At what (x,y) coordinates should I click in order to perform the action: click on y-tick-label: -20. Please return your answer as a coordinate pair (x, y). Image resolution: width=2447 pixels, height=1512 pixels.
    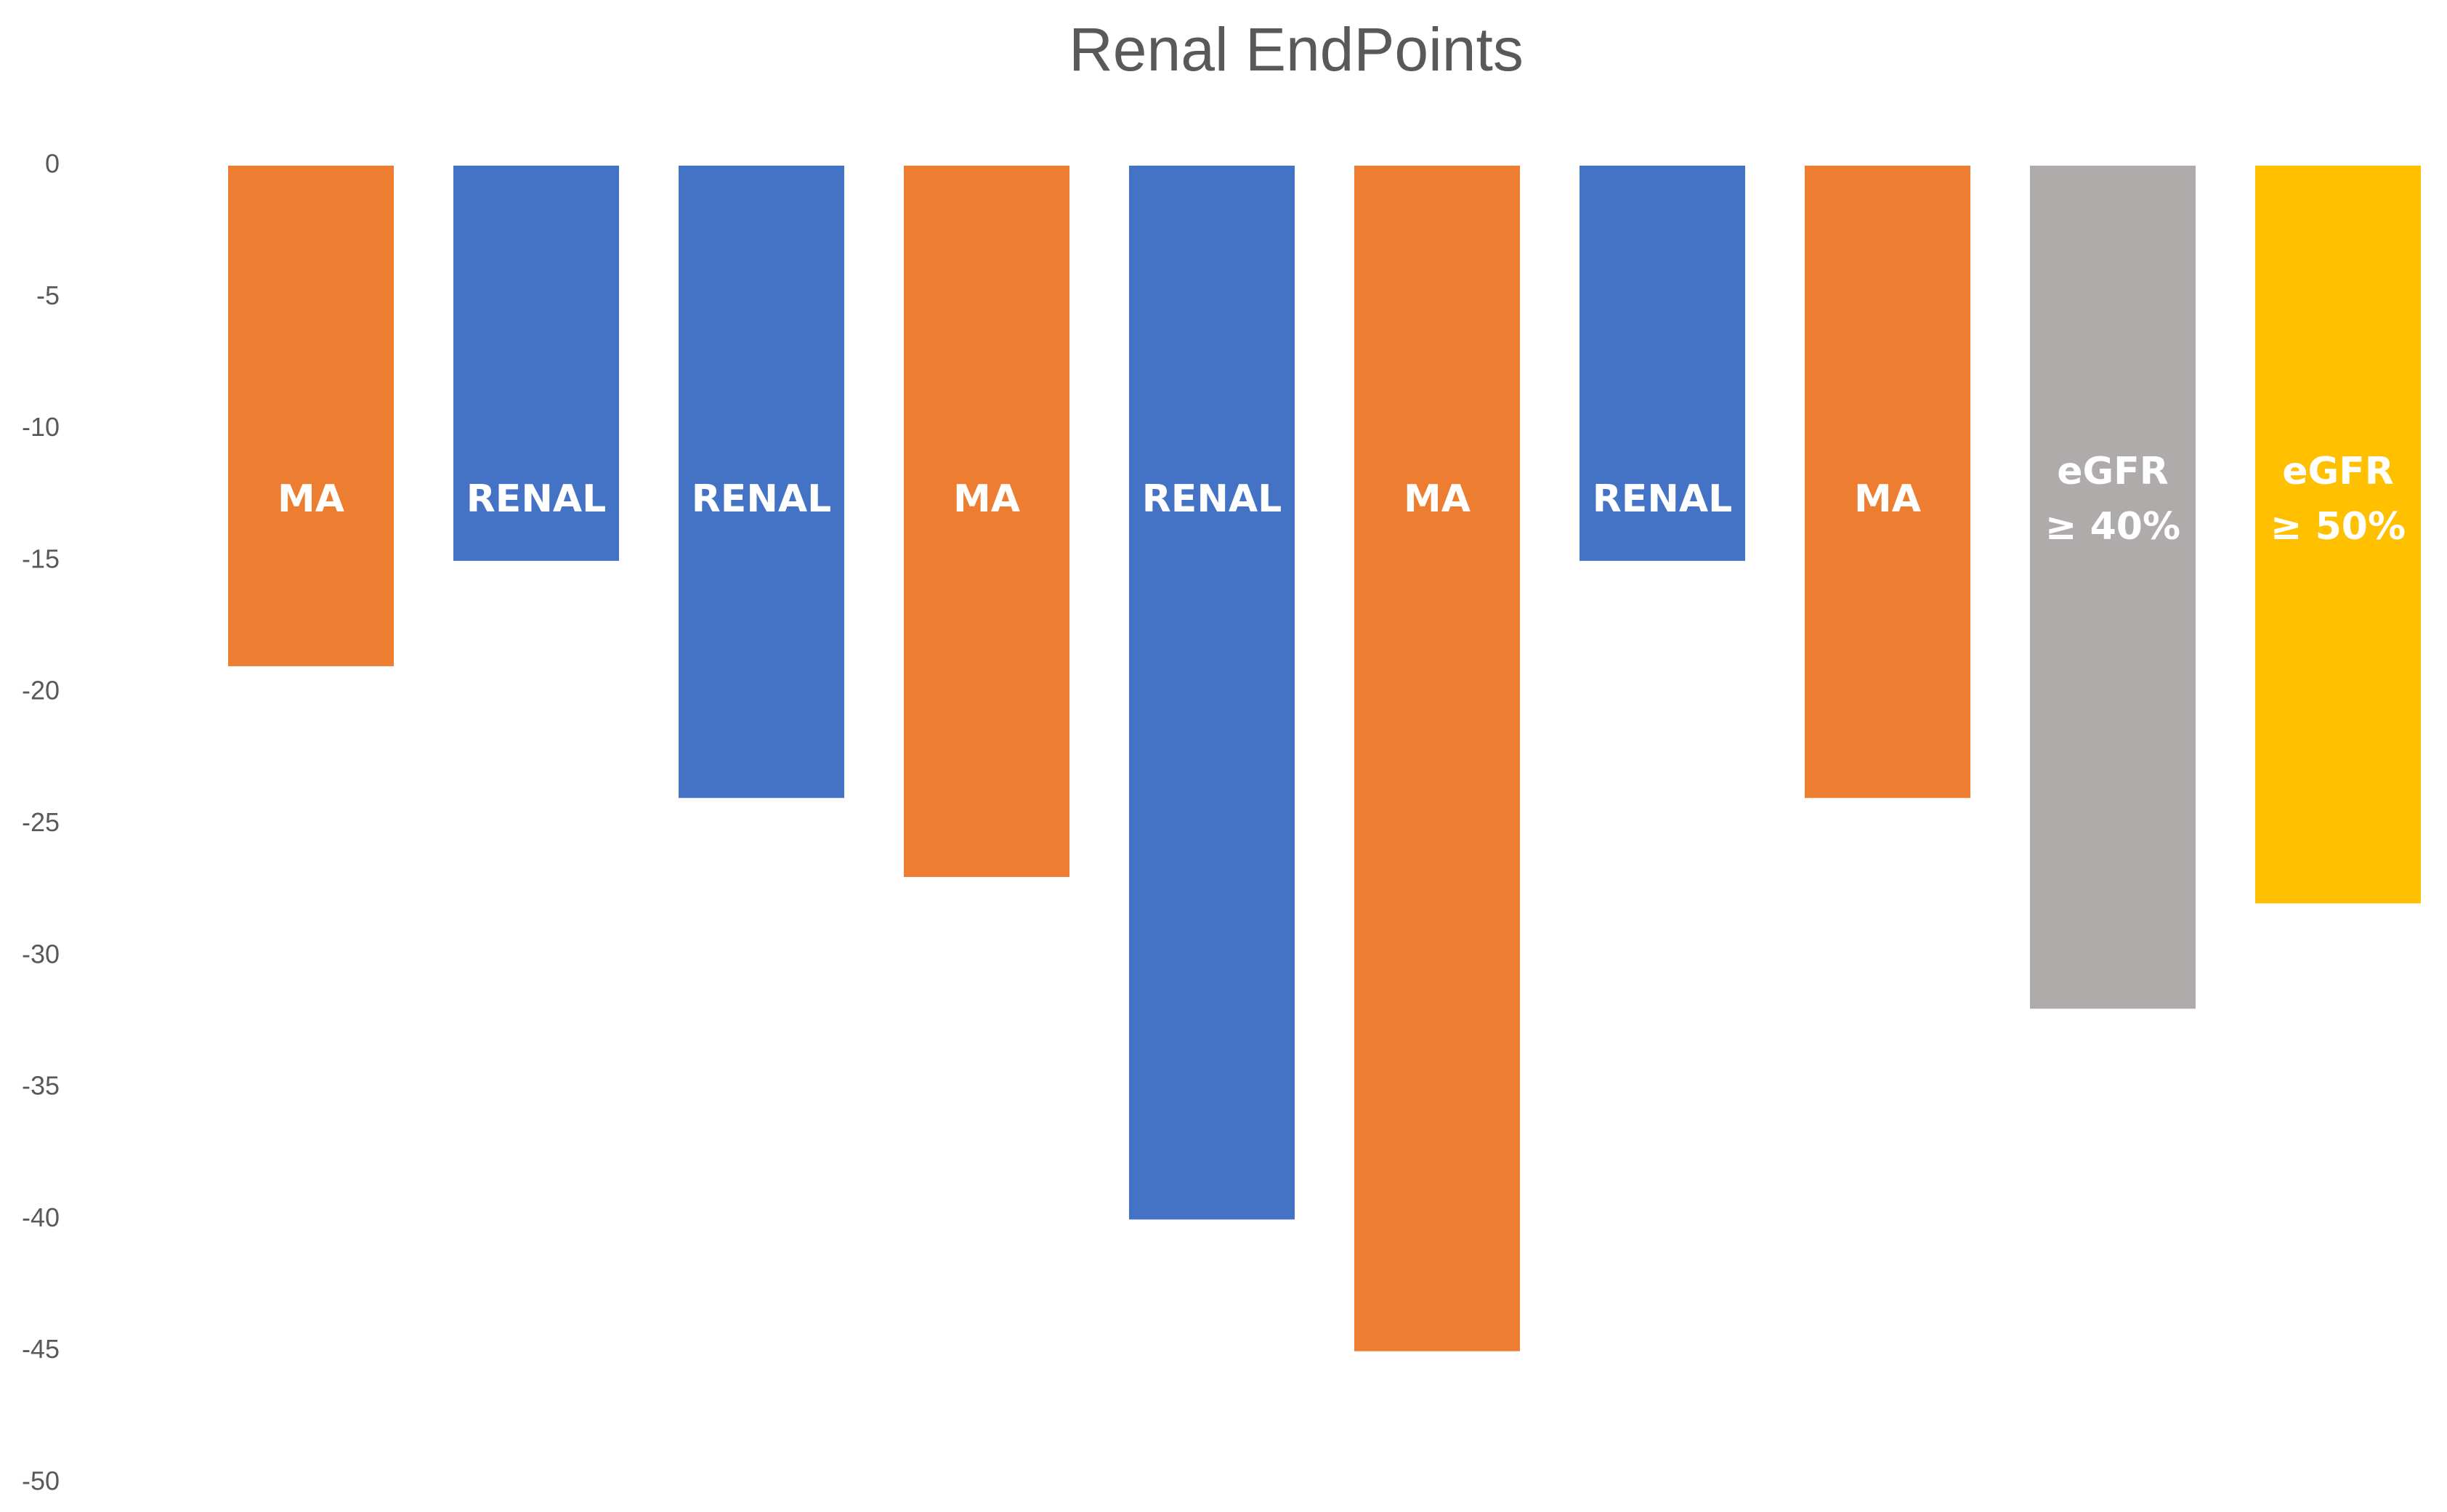
    Looking at the image, I should click on (41, 691).